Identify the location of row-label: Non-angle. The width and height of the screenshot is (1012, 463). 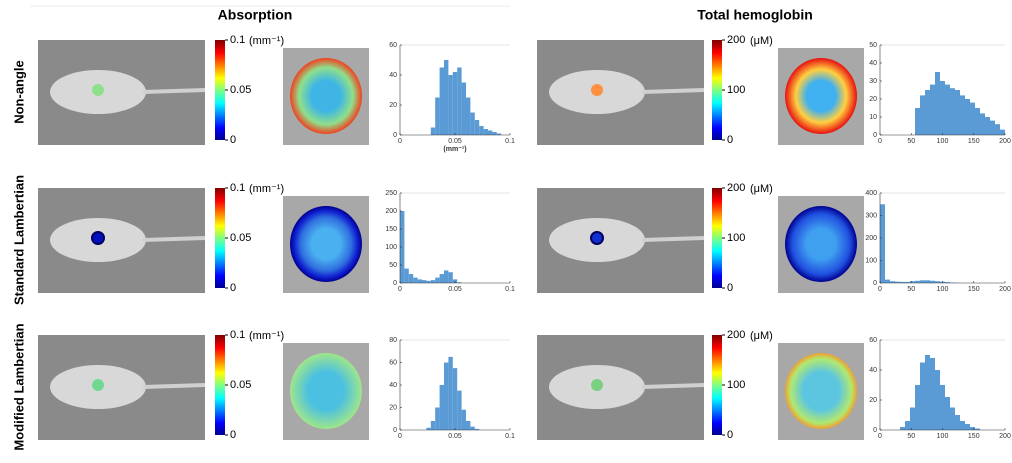
(18, 92).